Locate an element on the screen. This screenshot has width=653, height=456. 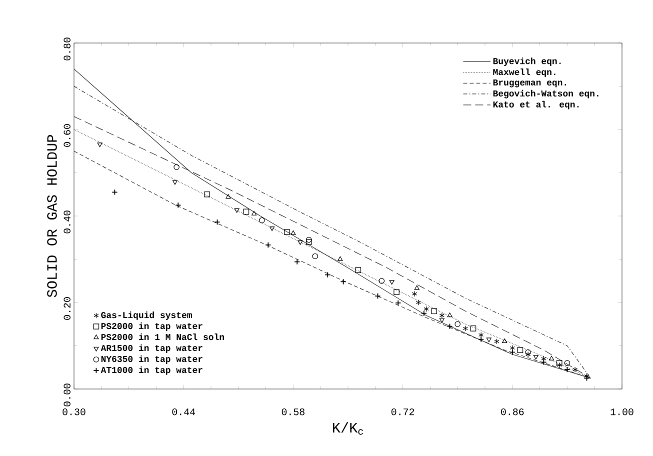
y-tick-label: 0.20 is located at coordinates (67, 308).